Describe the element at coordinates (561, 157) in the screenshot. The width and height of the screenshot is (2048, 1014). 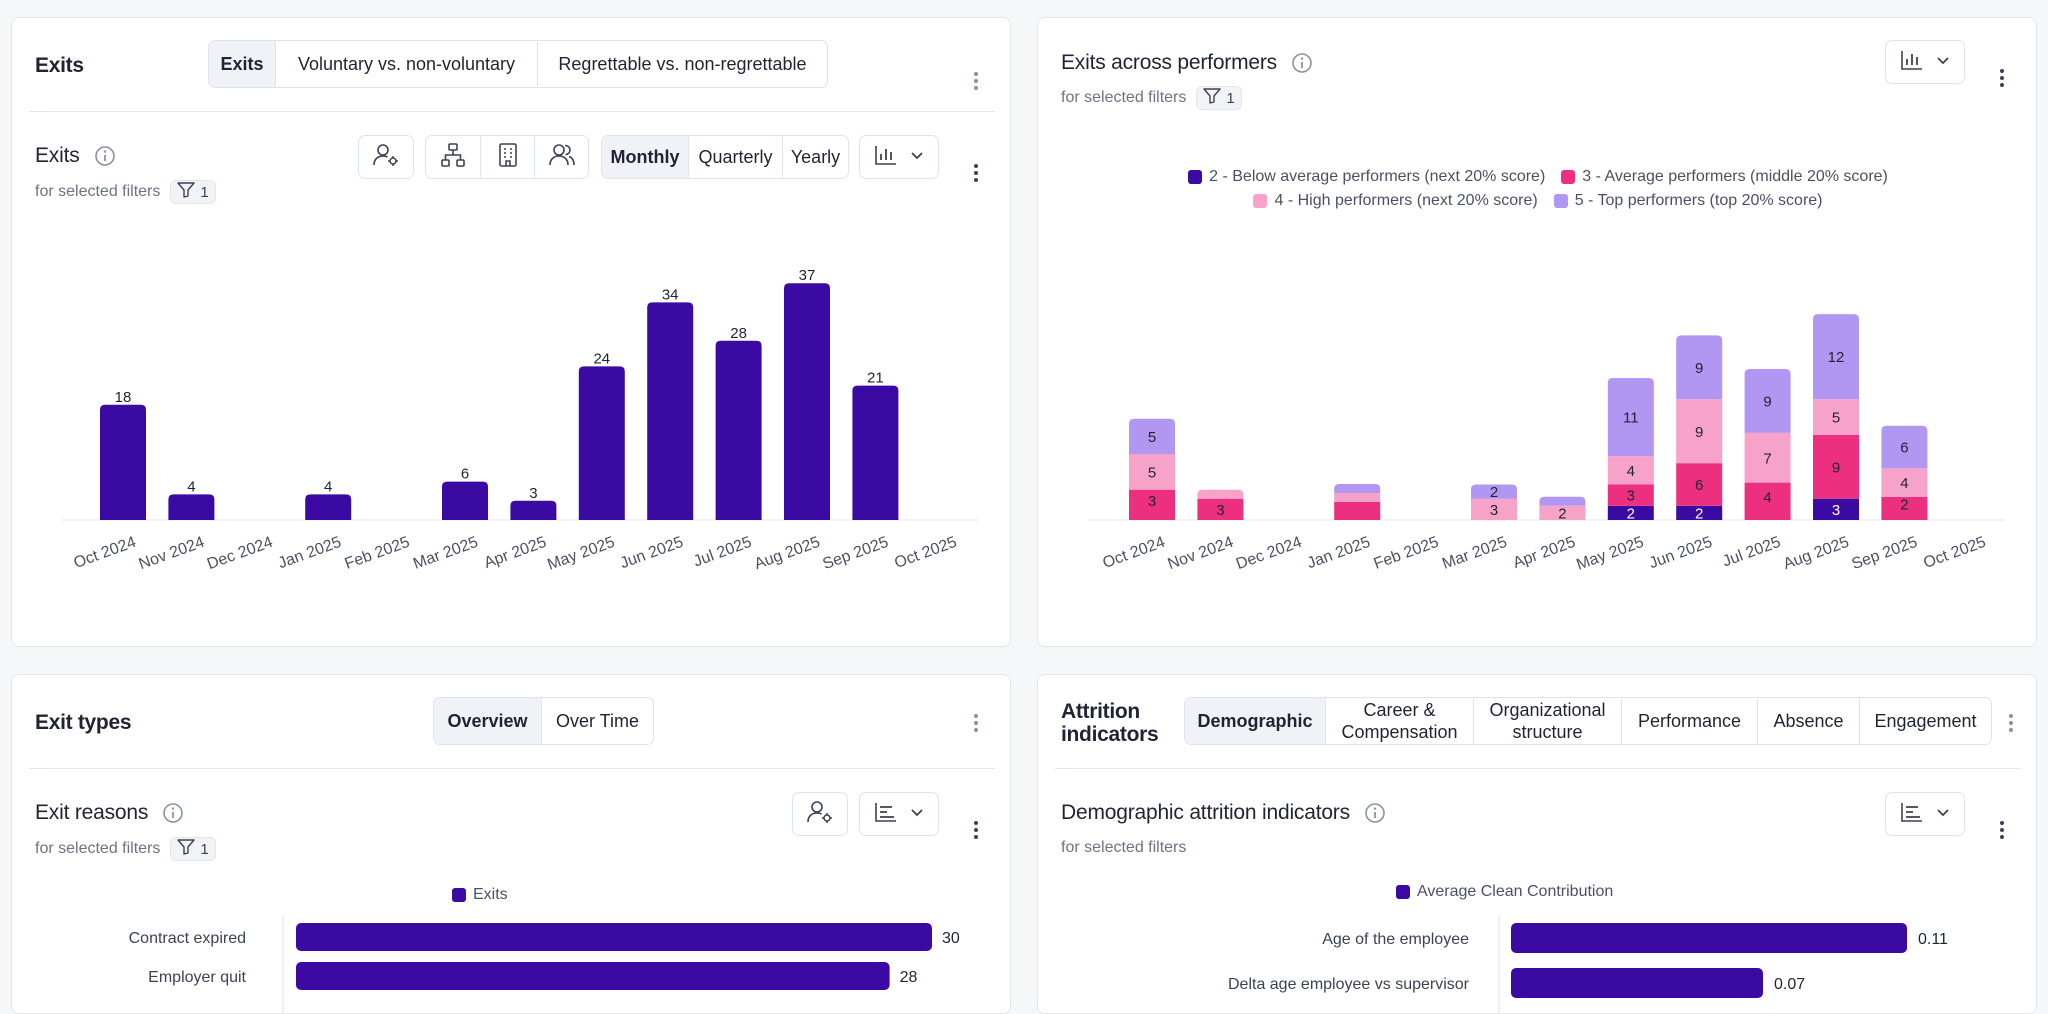
I see `users-button` at that location.